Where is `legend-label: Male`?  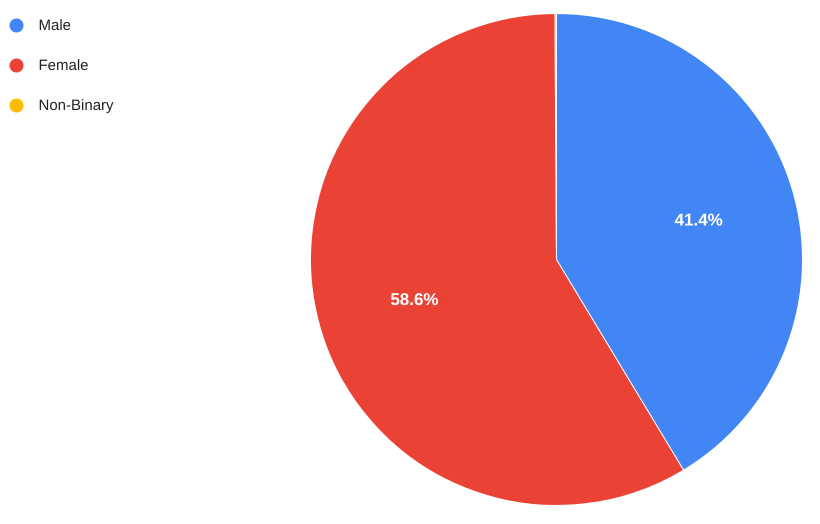 legend-label: Male is located at coordinates (55, 25).